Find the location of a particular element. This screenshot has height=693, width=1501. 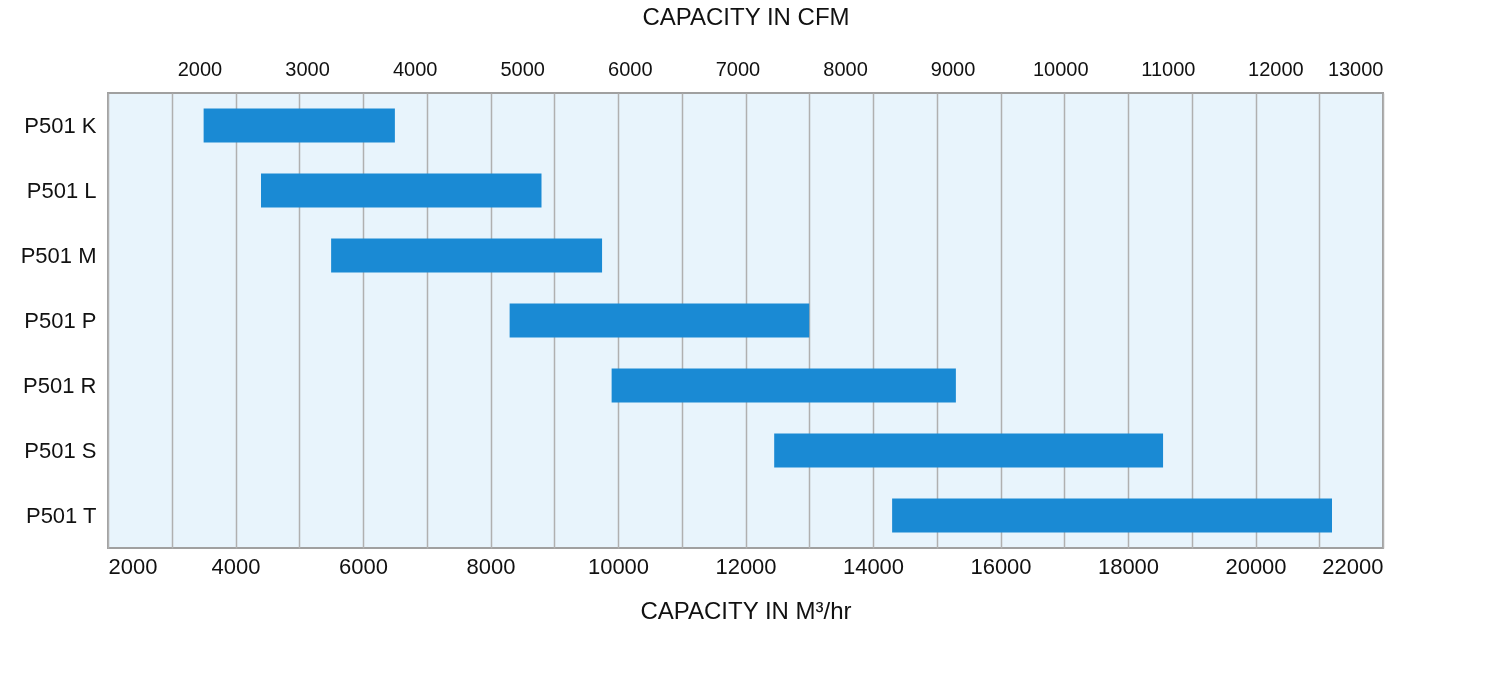

x2-tick-label: 7000 is located at coordinates (738, 68).